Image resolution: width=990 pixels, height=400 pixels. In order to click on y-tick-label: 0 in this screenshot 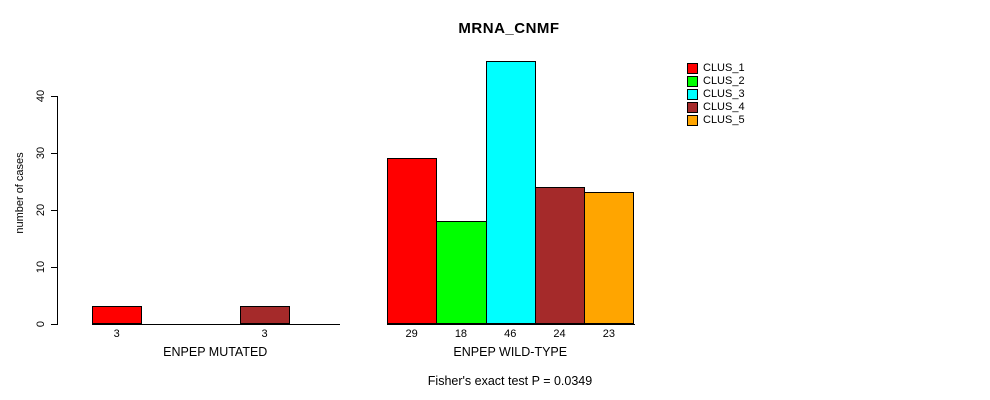, I will do `click(41, 323)`.